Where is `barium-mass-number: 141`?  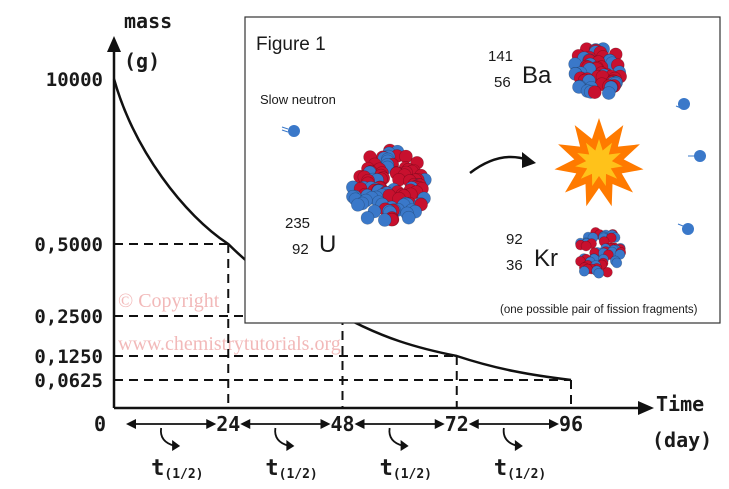
barium-mass-number: 141 is located at coordinates (500, 56).